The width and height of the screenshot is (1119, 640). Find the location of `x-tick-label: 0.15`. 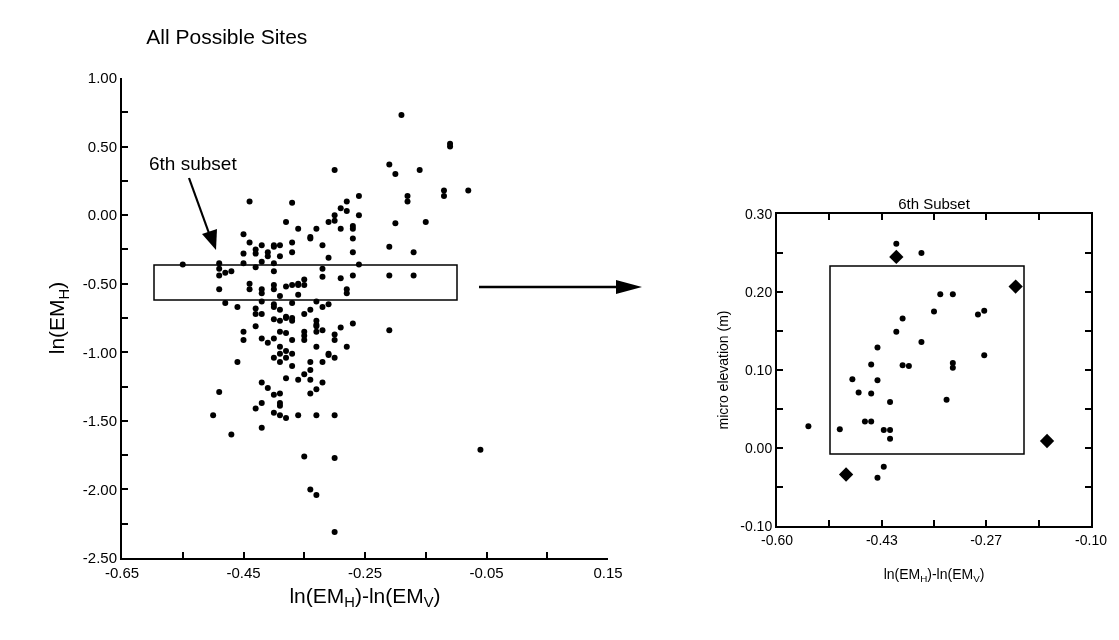

x-tick-label: 0.15 is located at coordinates (608, 572).